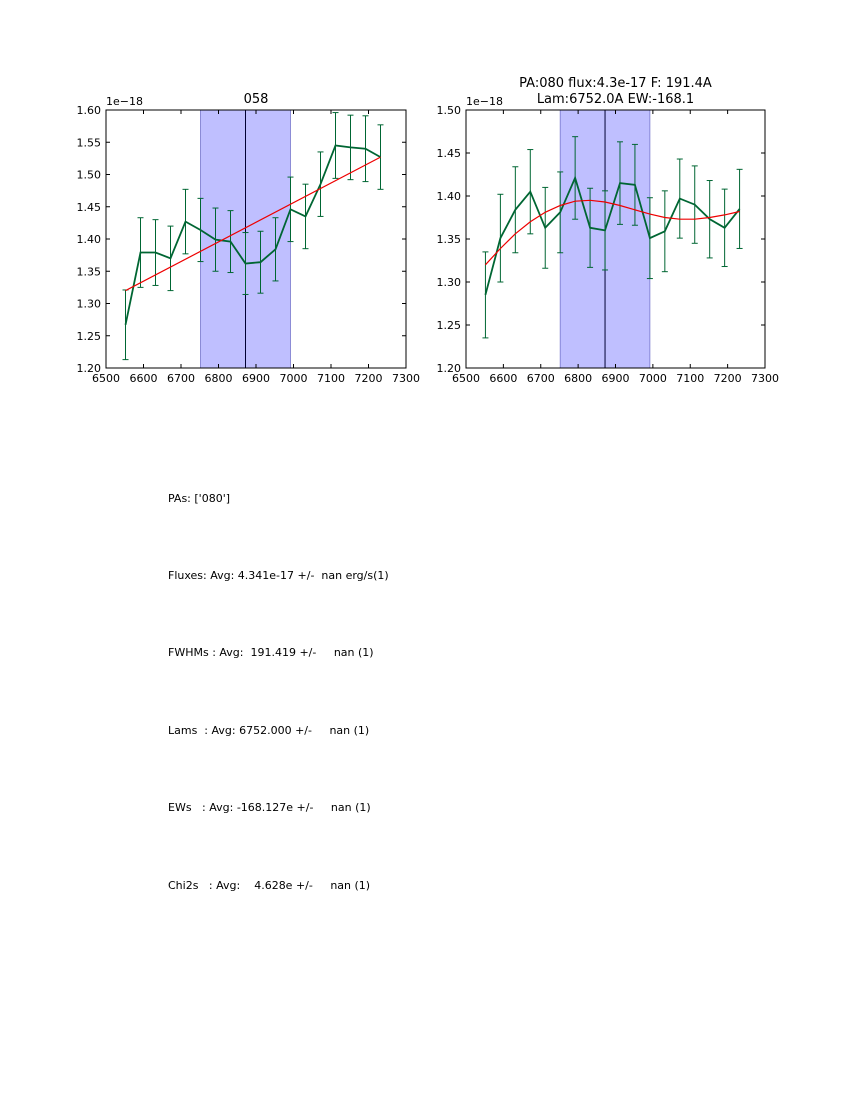  Describe the element at coordinates (278, 576) in the screenshot. I see `stats-fluxes: Fluxes: Avg: 4.341e-17 +/- nan erg/s(1)` at that location.